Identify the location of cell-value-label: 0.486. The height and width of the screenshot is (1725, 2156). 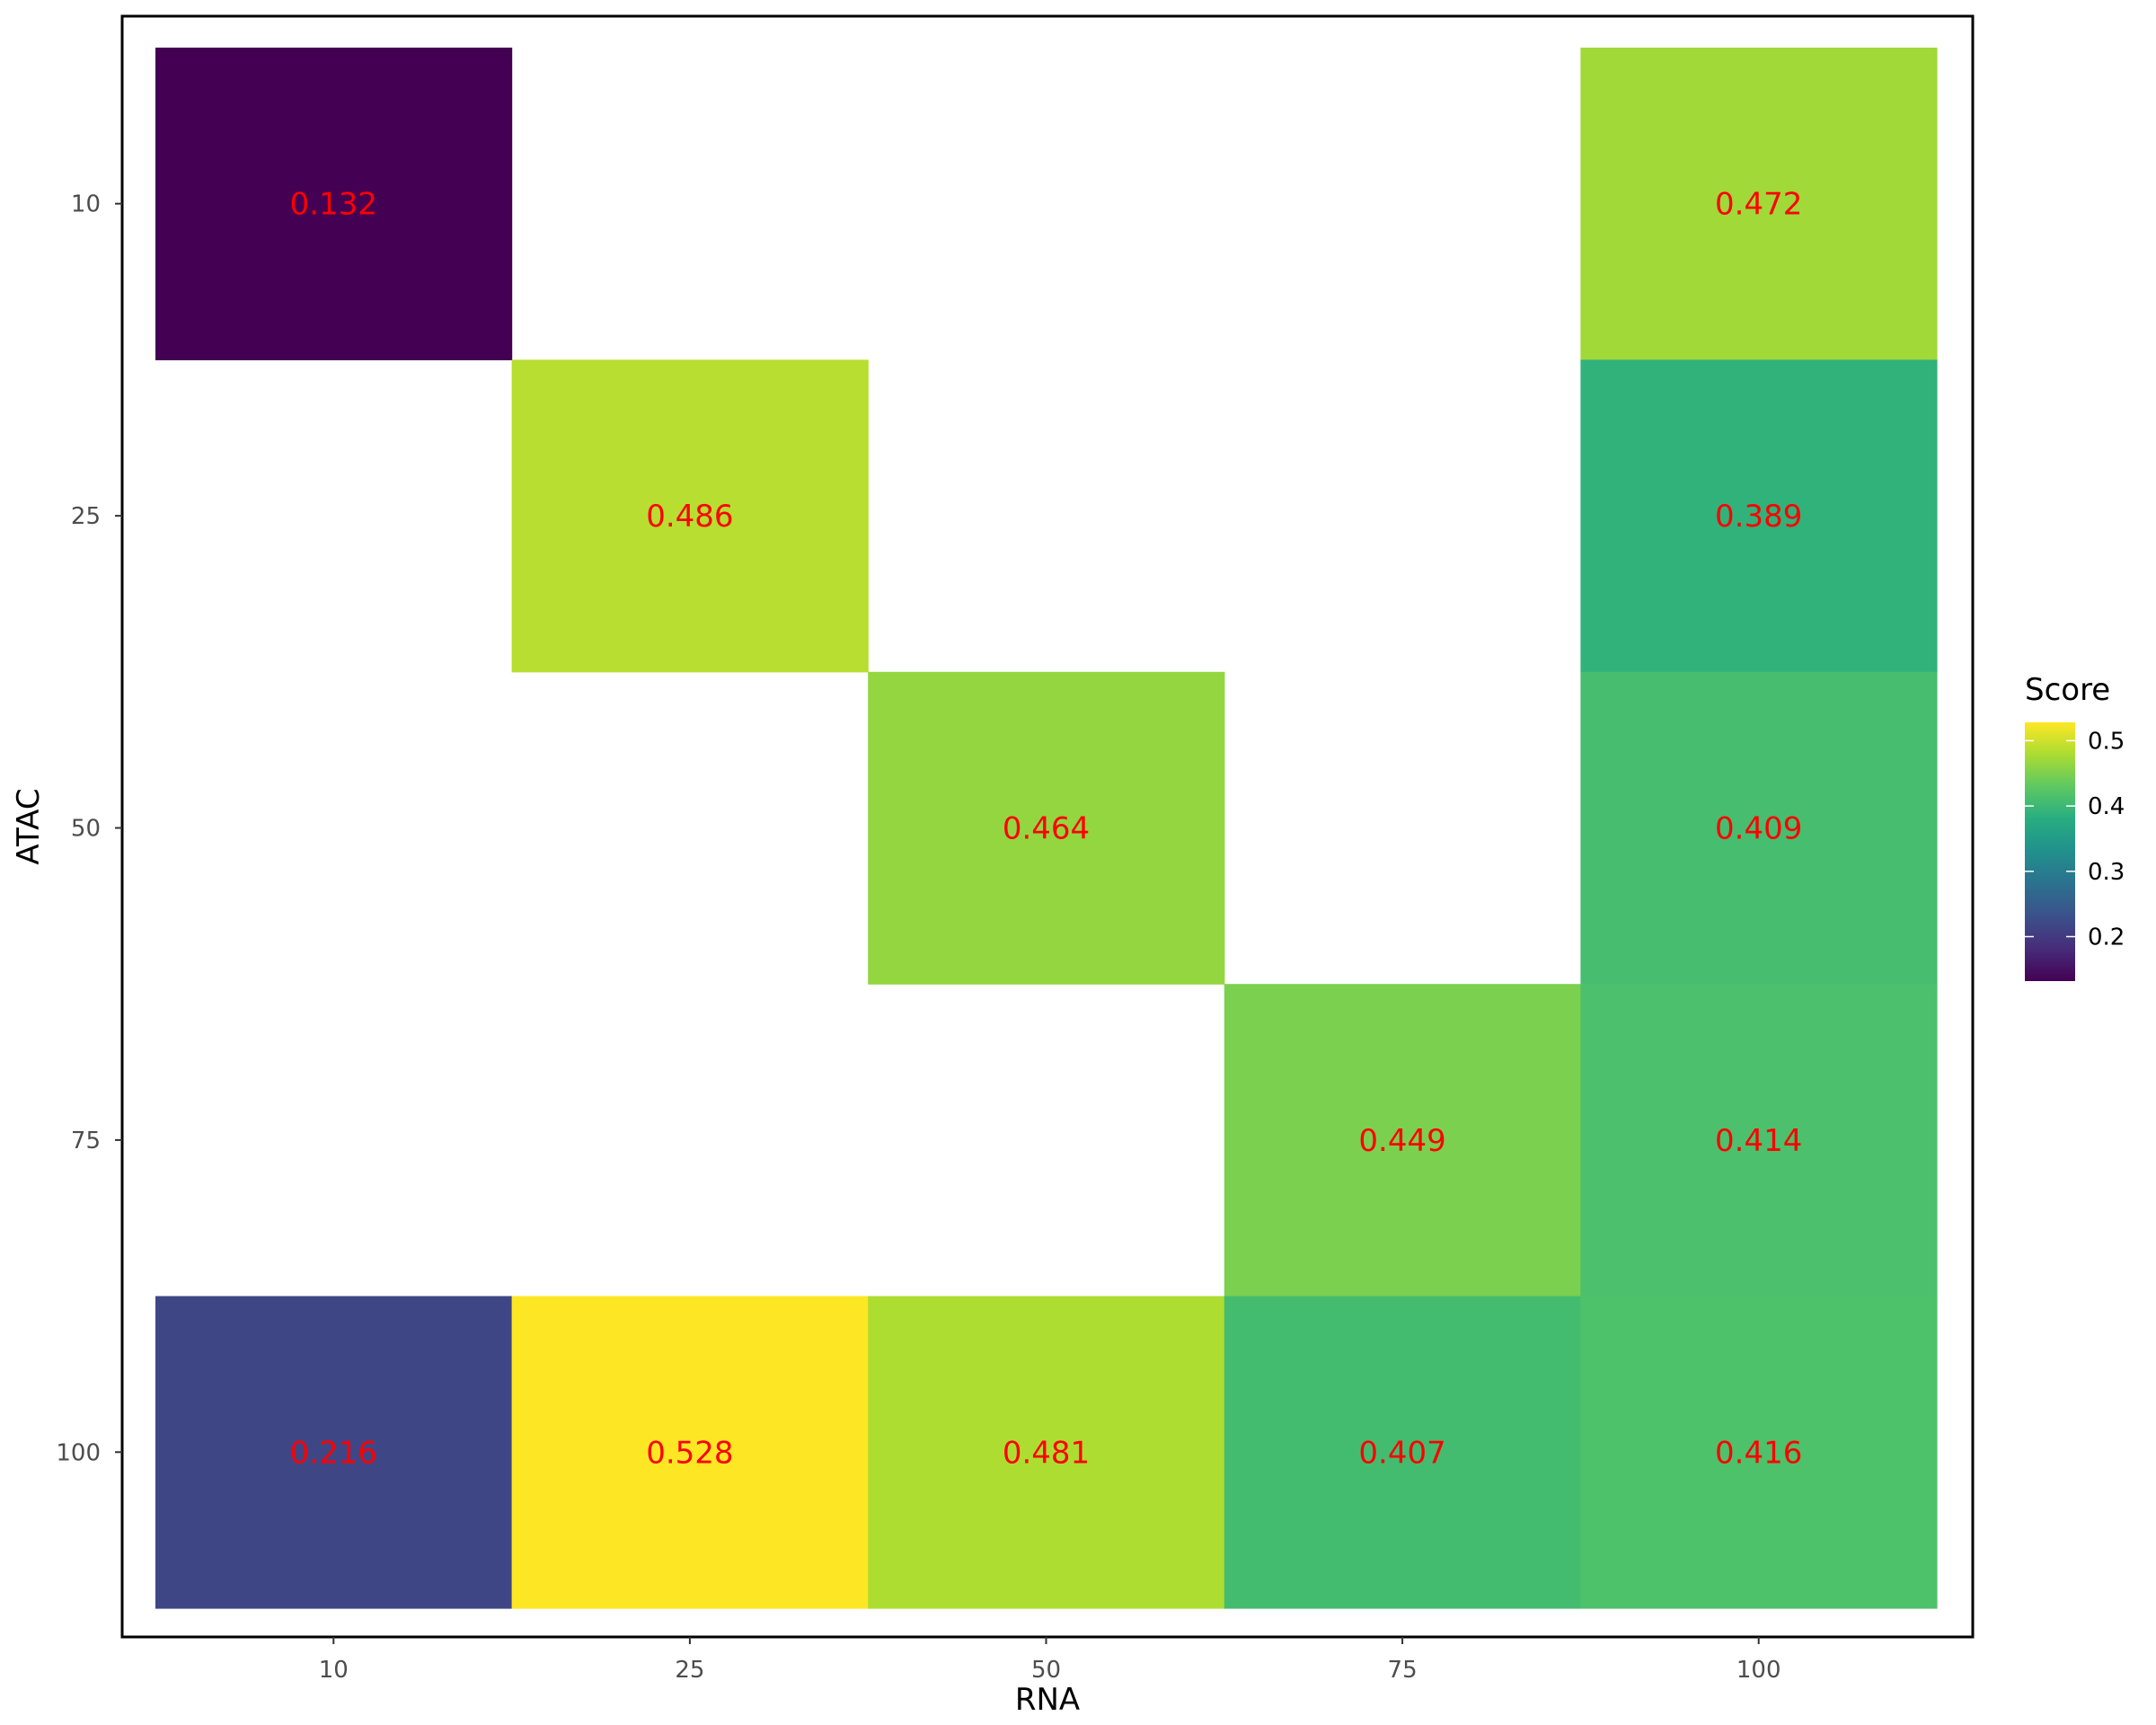
(689, 517).